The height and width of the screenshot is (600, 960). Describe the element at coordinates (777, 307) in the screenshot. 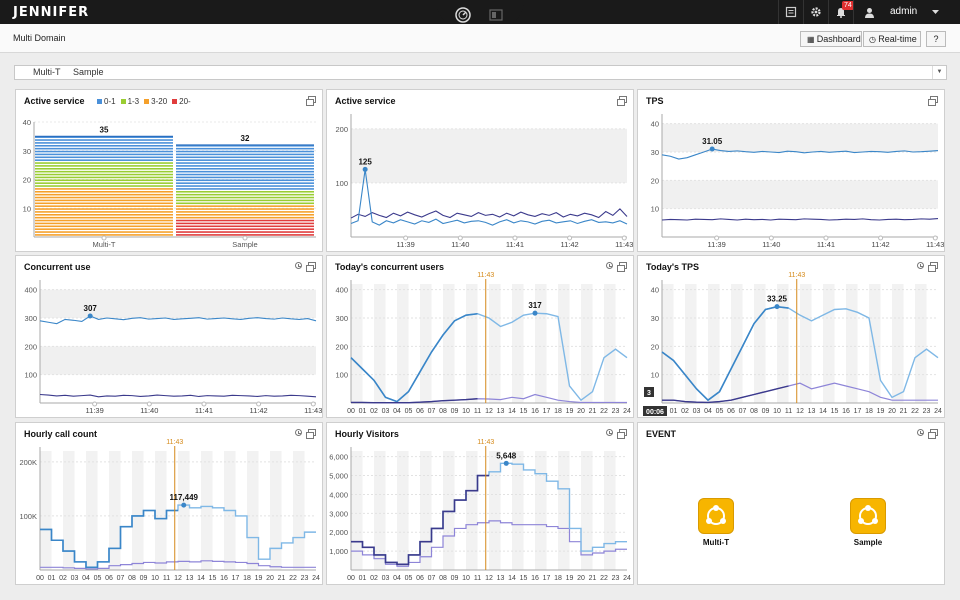

I see `peak-point` at that location.